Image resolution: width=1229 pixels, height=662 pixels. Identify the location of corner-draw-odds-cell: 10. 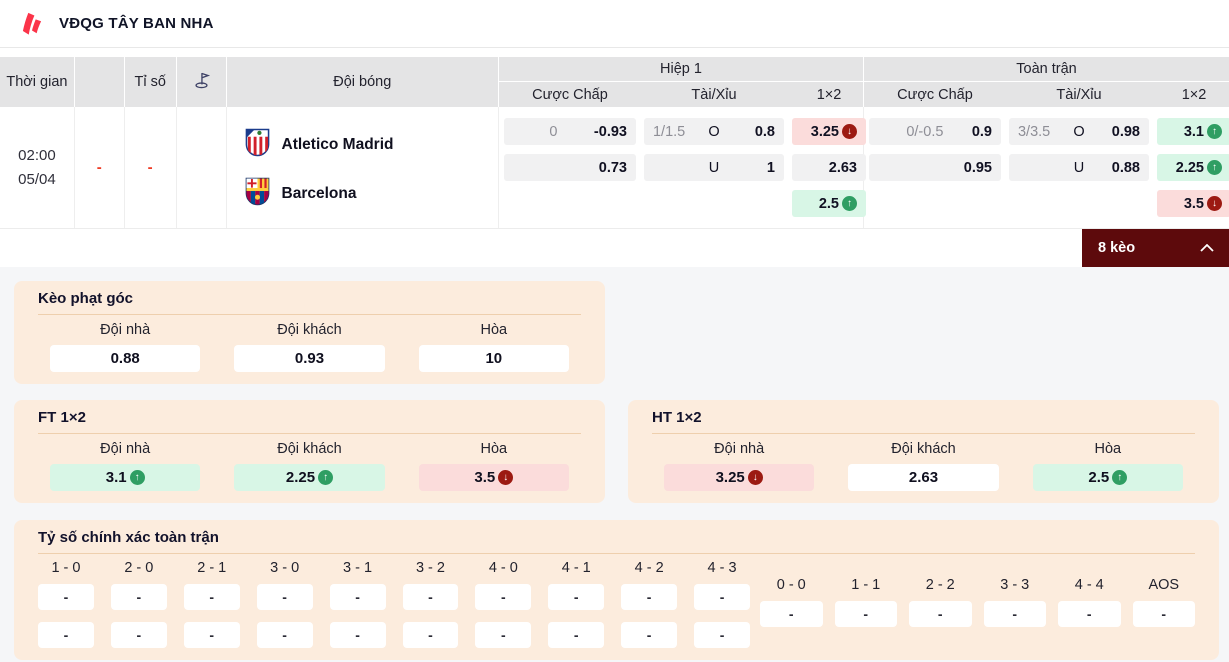
(493, 358).